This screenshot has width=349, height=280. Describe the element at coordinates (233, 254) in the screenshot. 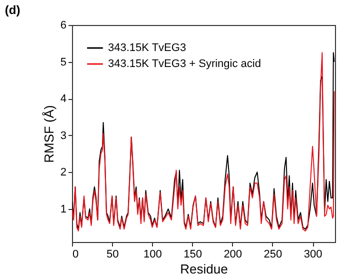

I see `x-tick-label: 200` at that location.